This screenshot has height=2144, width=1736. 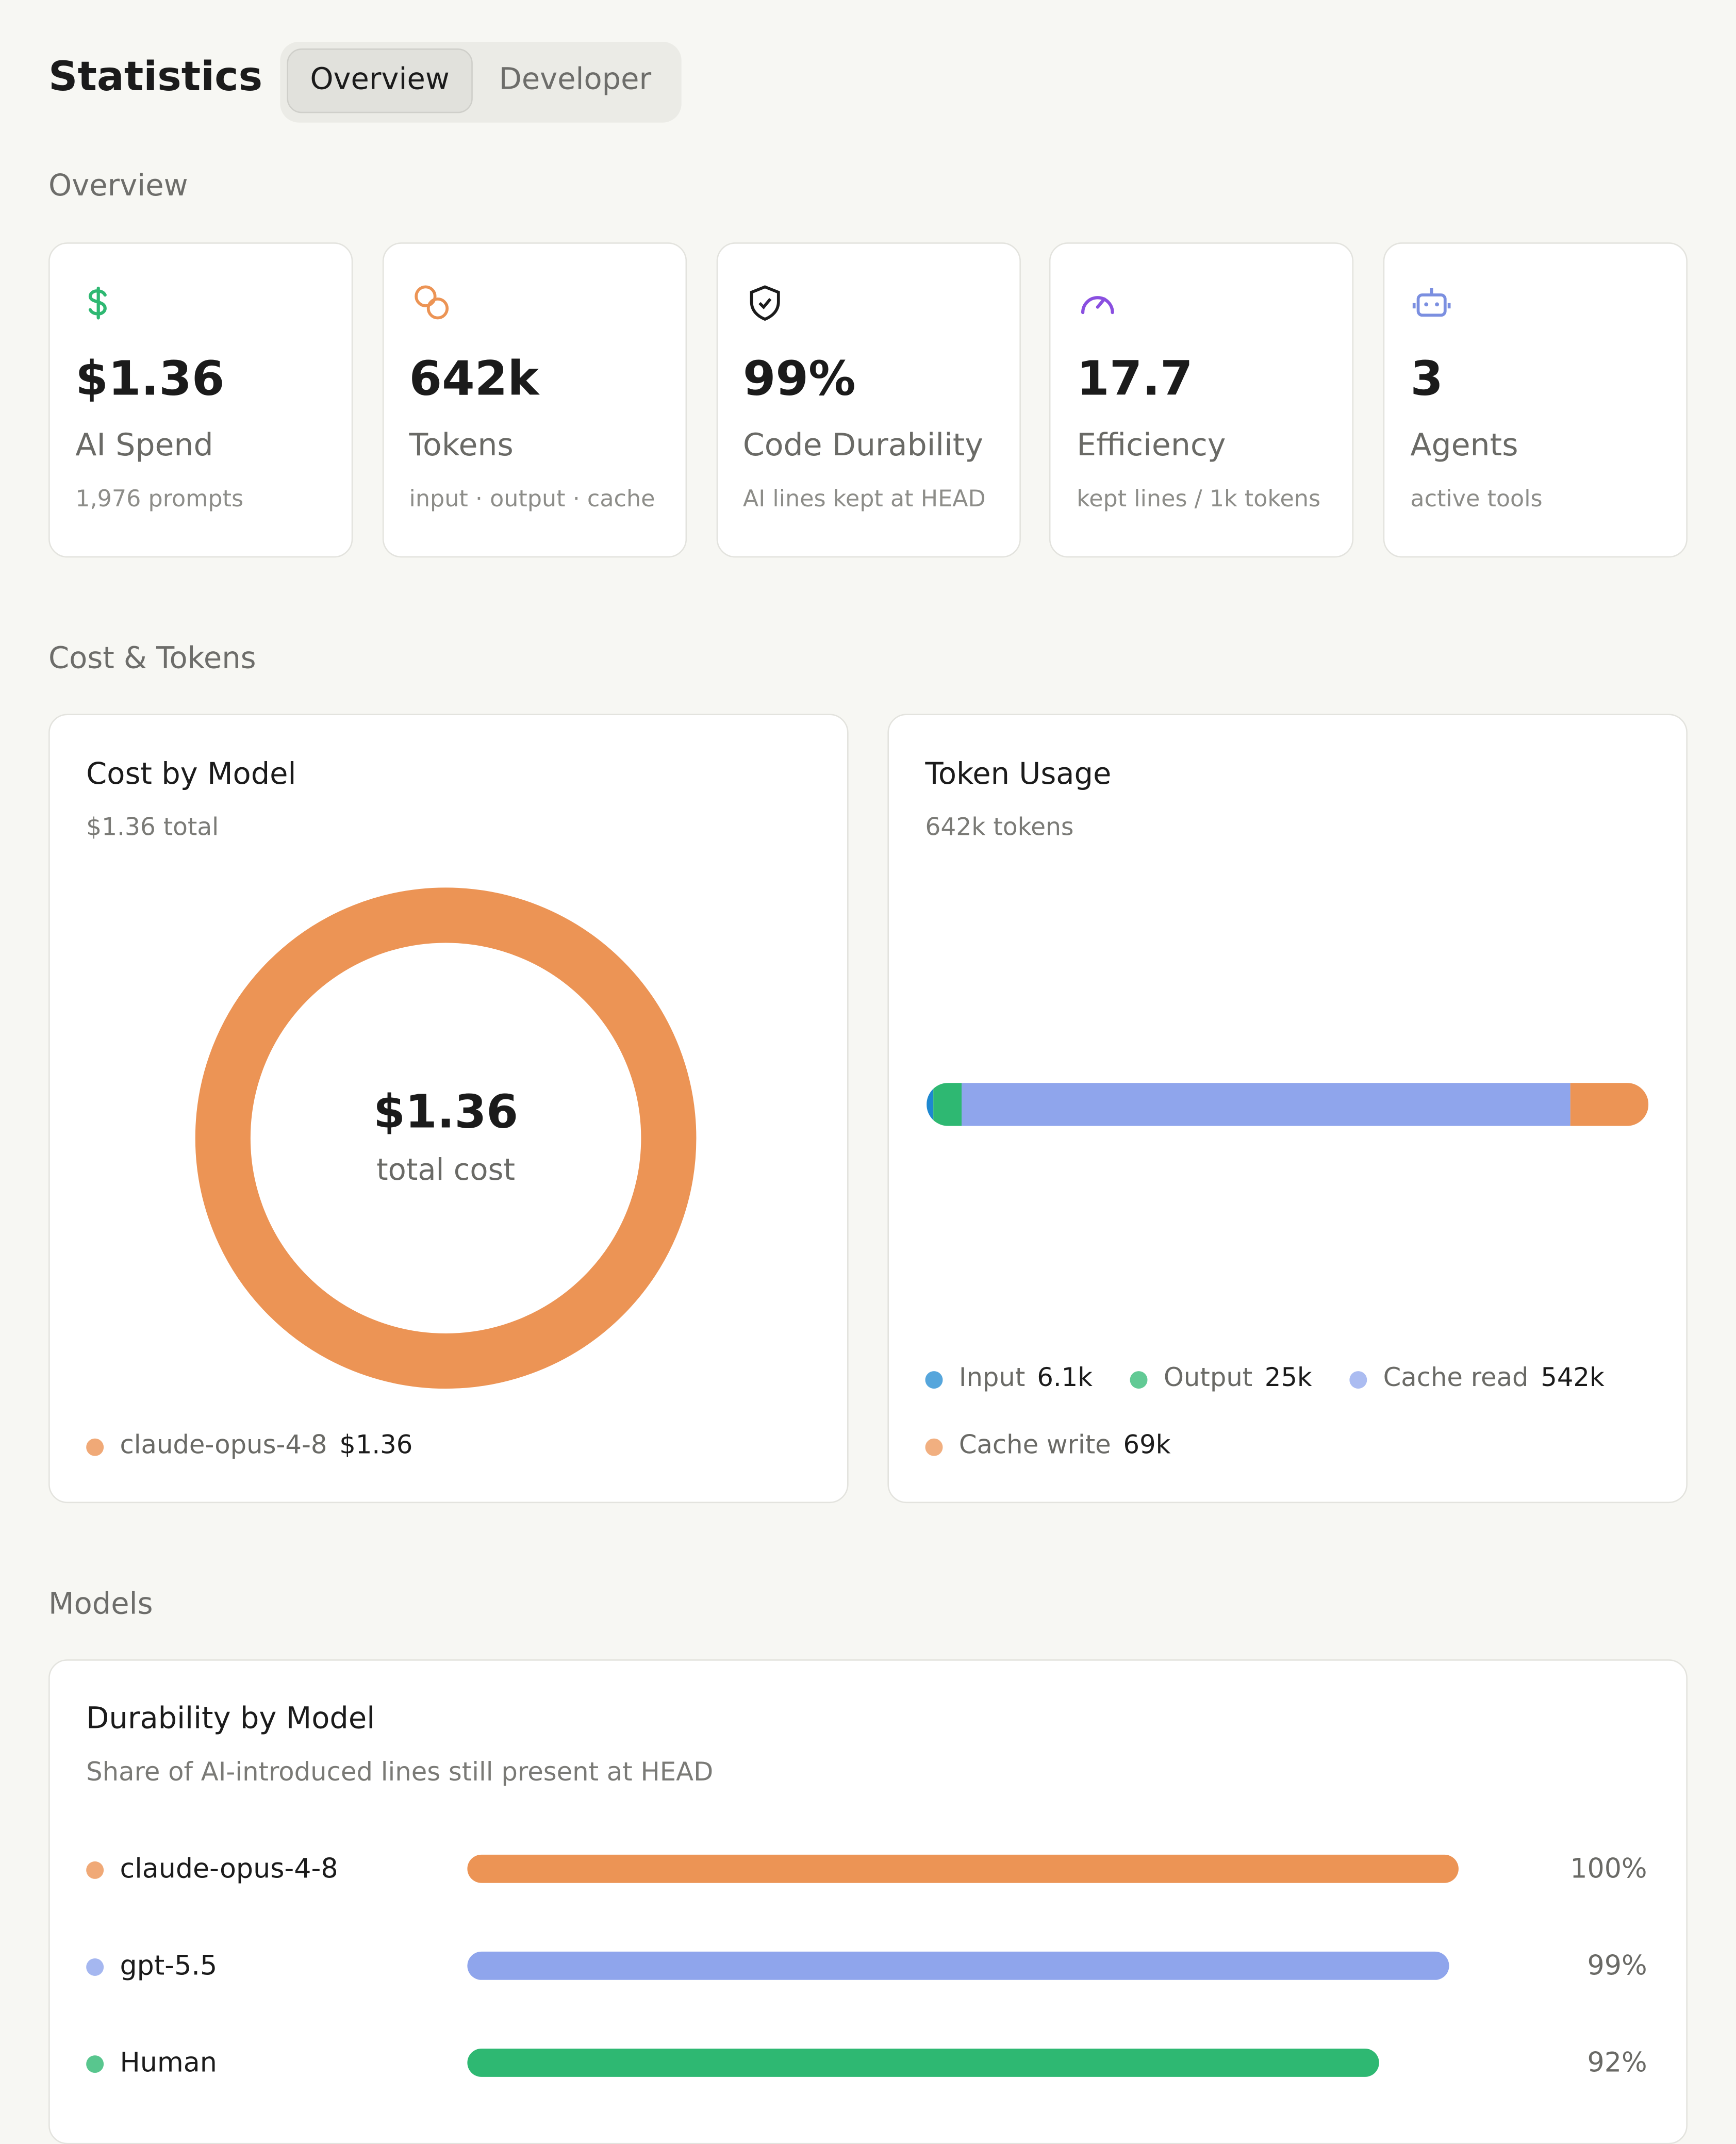 What do you see at coordinates (992, 1378) in the screenshot?
I see `legend-label: Input` at bounding box center [992, 1378].